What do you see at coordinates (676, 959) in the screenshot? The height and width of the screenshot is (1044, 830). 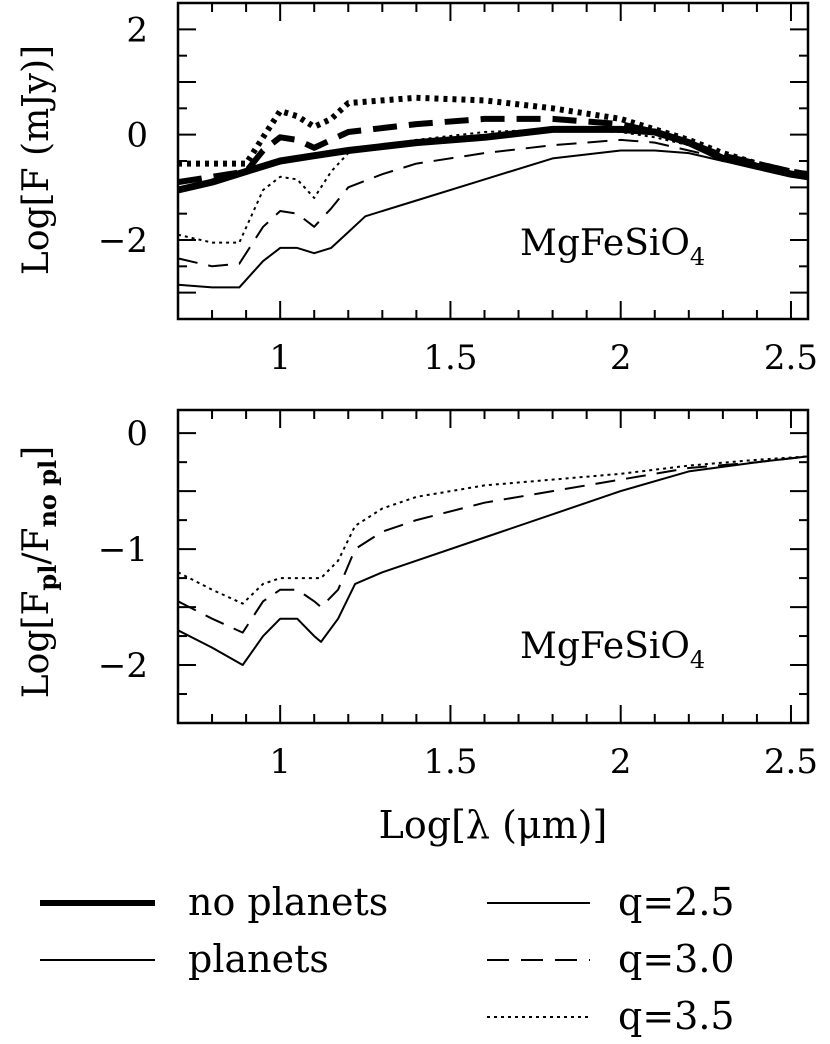 I see `legend-label-q30: q=3.0` at bounding box center [676, 959].